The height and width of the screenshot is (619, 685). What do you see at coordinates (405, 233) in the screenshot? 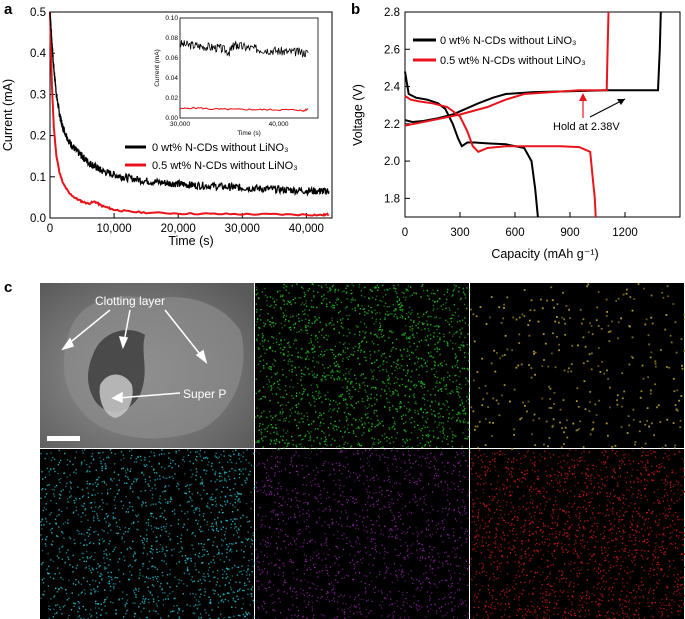
I see `chart-b-xtick-label: 0` at bounding box center [405, 233].